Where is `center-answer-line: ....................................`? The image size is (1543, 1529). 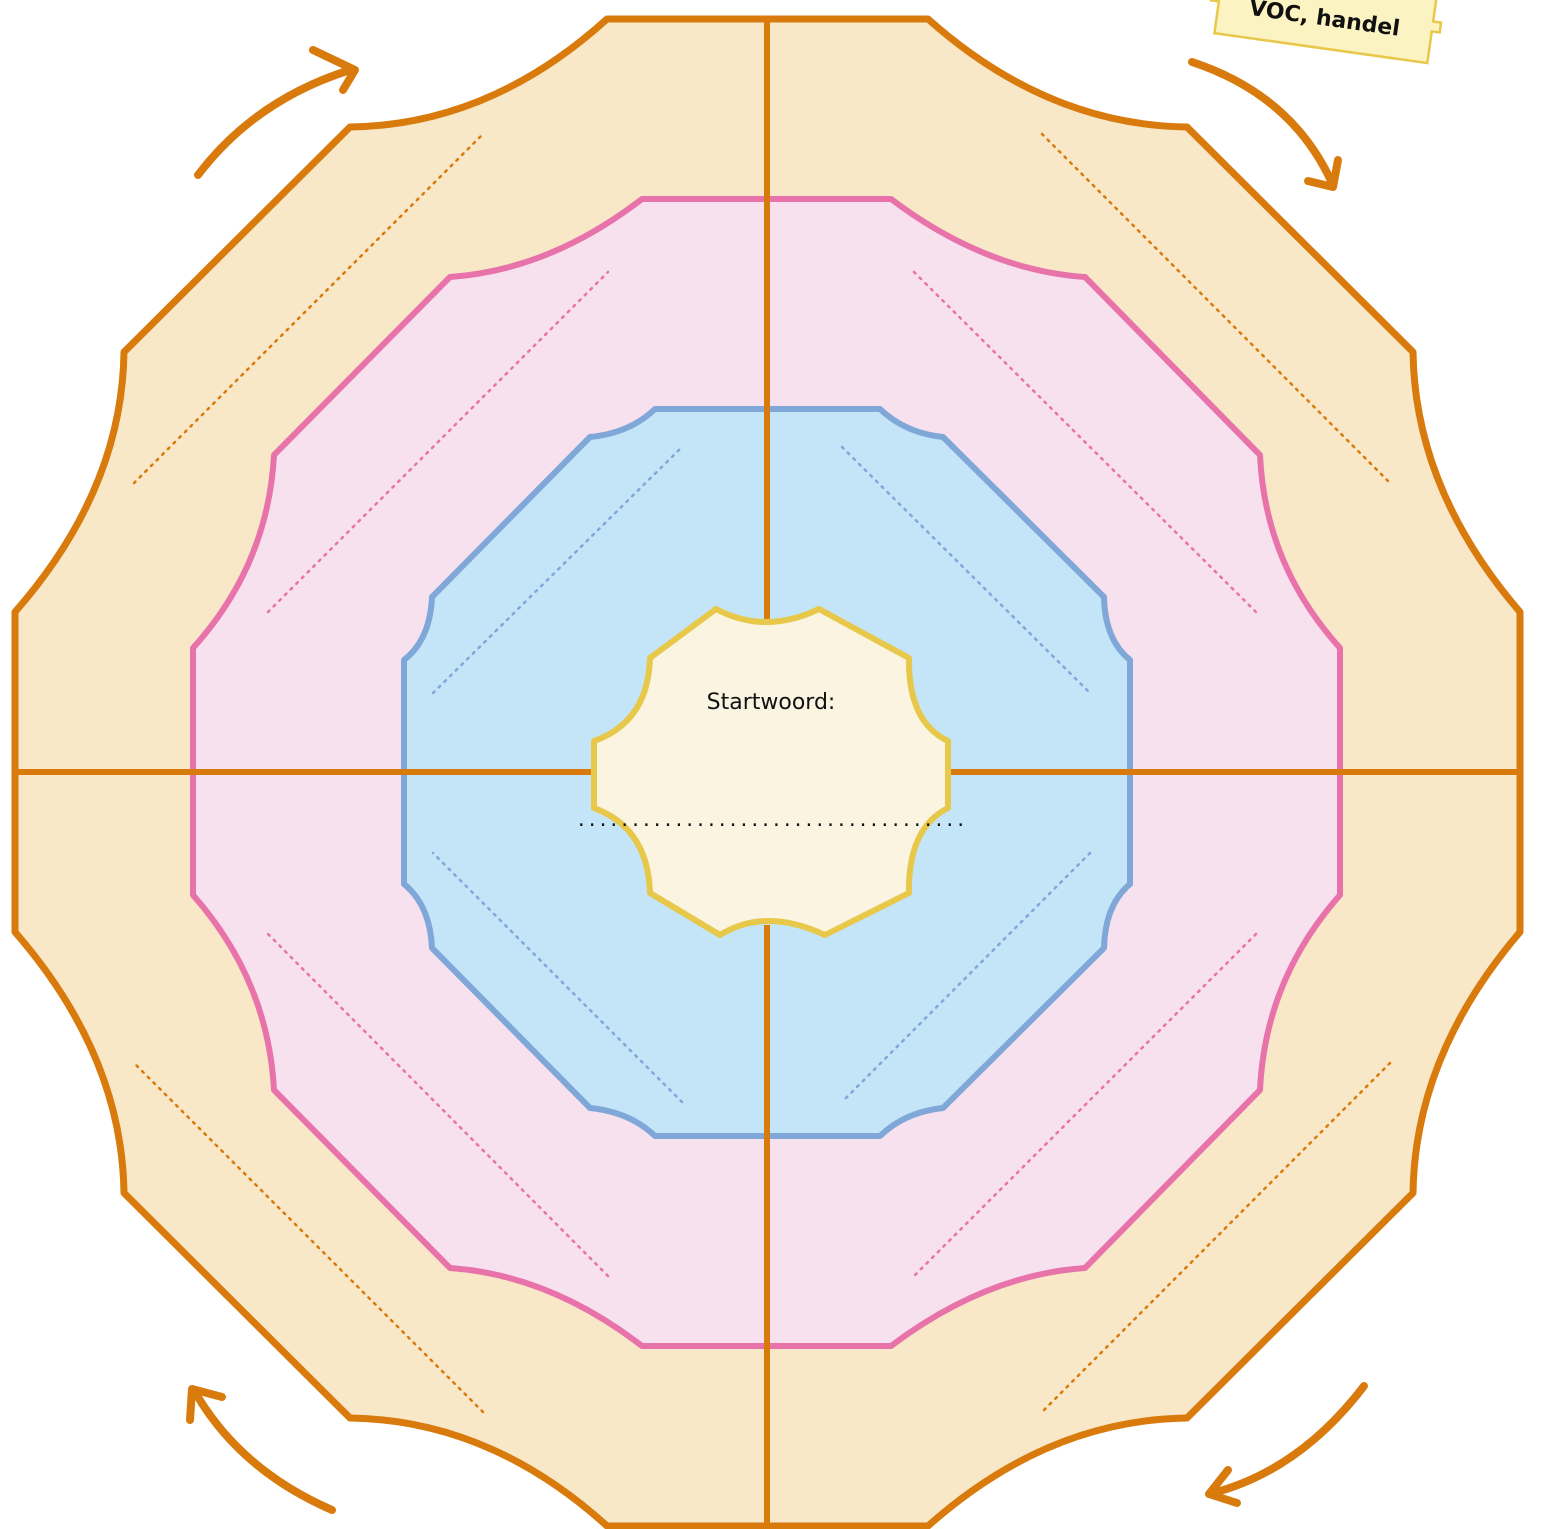
center-answer-line: .................................... is located at coordinates (771, 820).